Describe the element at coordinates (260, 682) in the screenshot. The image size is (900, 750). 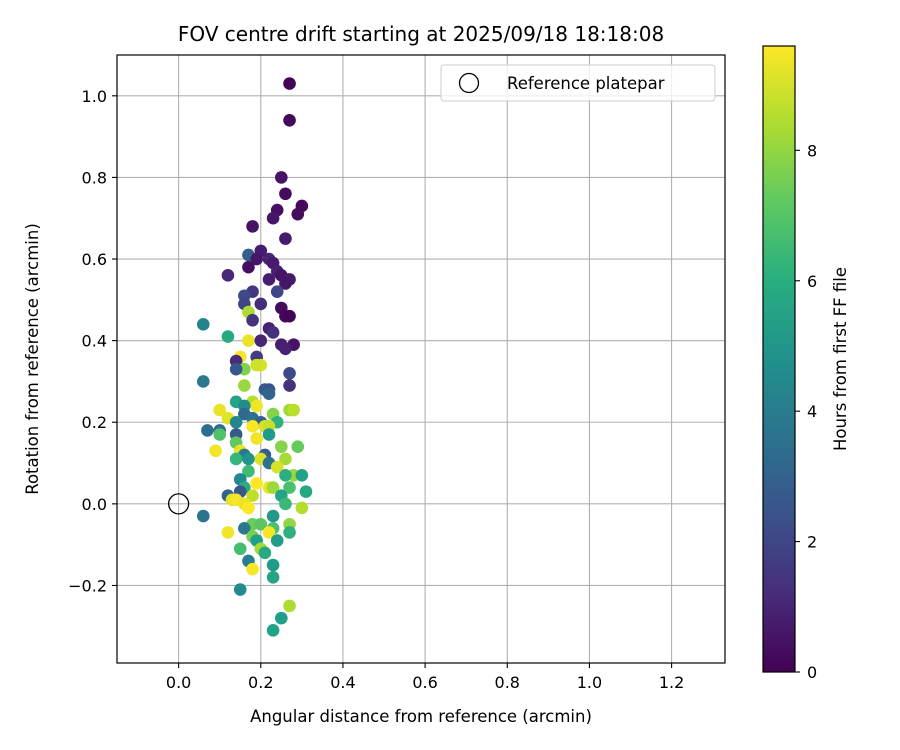
I see `x-tick-label: 0.2` at that location.